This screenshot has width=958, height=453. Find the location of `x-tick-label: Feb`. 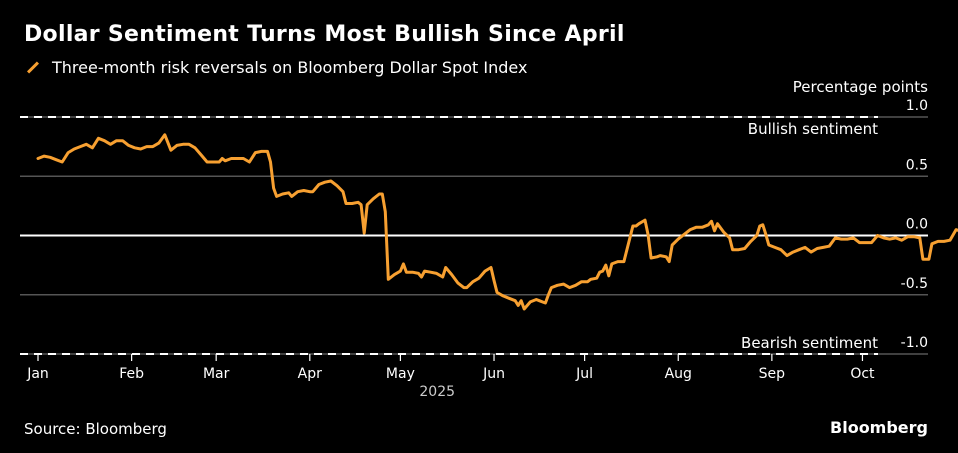

x-tick-label: Feb is located at coordinates (131, 374).